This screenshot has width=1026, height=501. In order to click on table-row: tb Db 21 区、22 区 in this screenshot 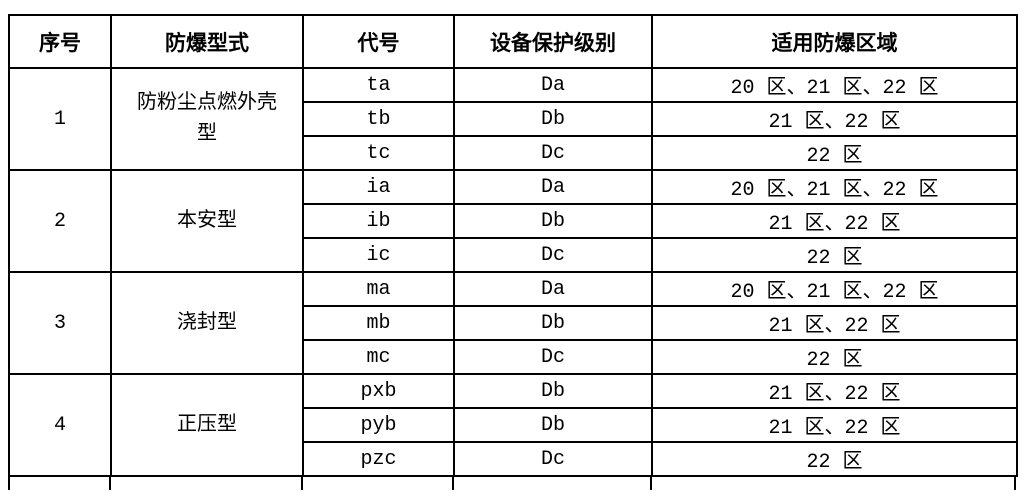, I will do `click(513, 119)`.